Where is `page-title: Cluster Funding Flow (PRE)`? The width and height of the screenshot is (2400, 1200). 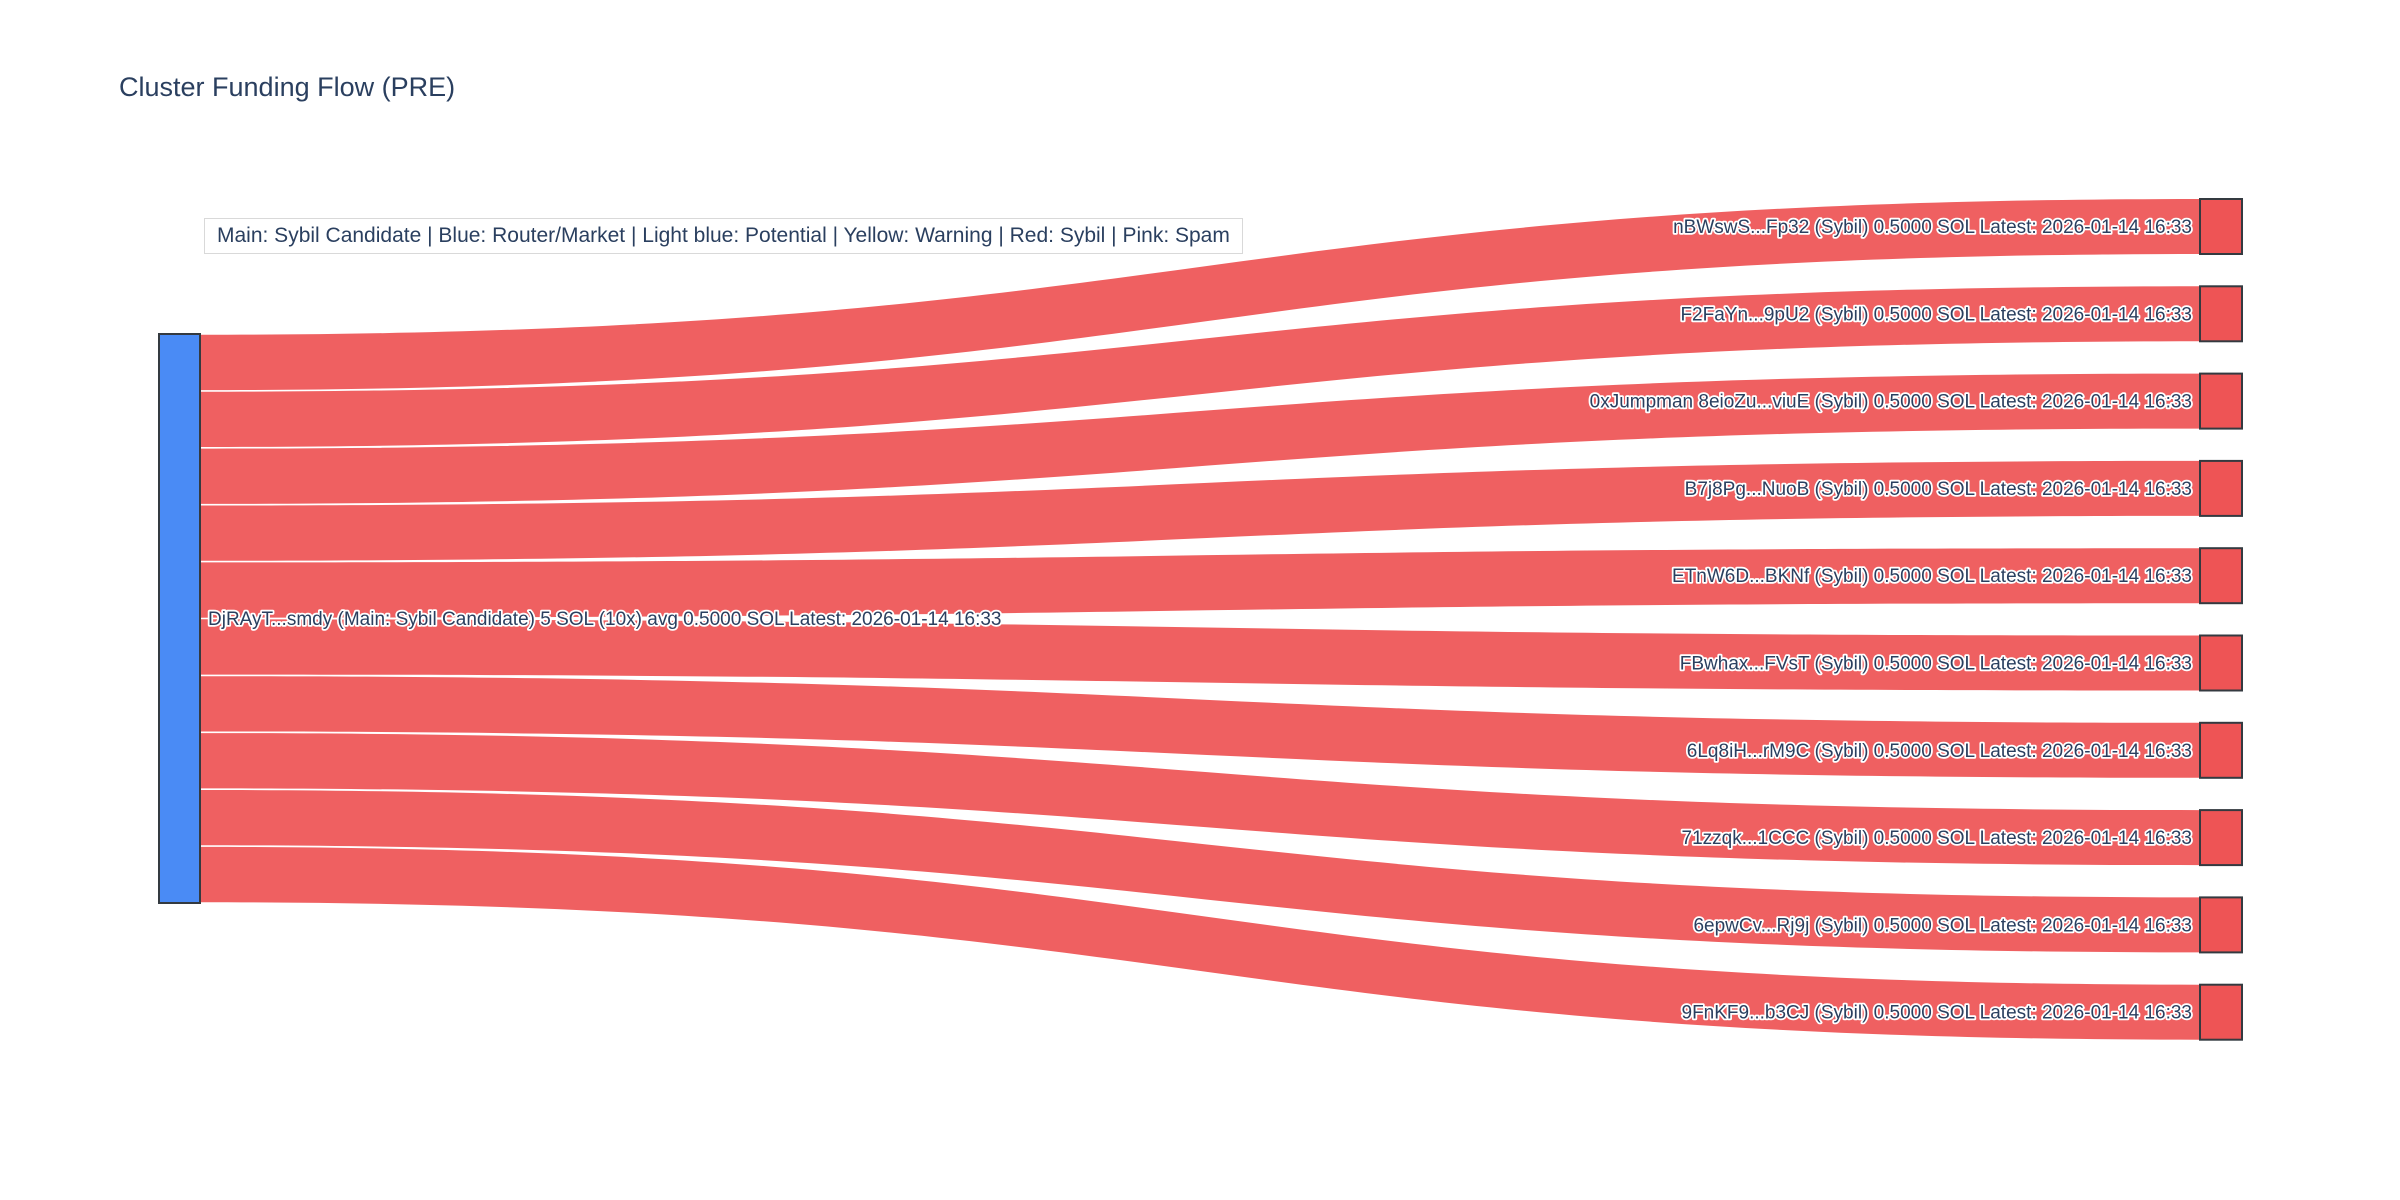 page-title: Cluster Funding Flow (PRE) is located at coordinates (287, 87).